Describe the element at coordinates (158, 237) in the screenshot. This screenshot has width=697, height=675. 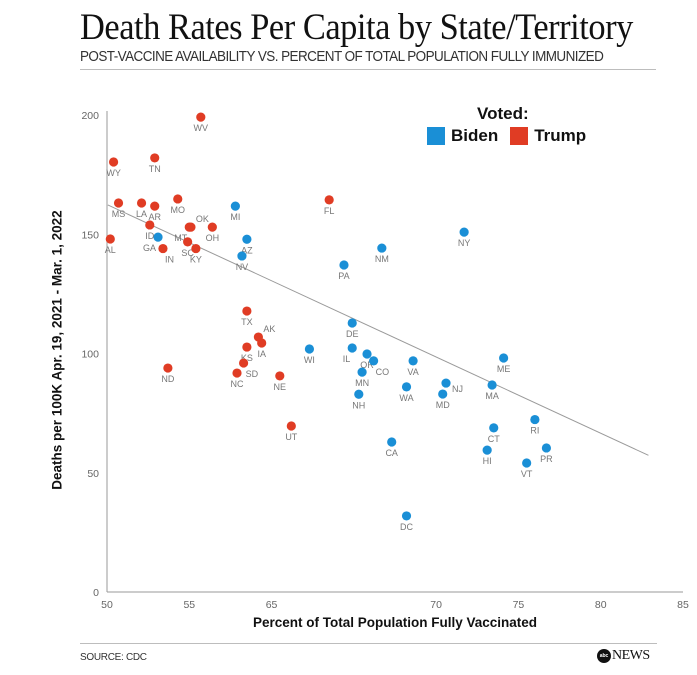
I see `point-ga` at that location.